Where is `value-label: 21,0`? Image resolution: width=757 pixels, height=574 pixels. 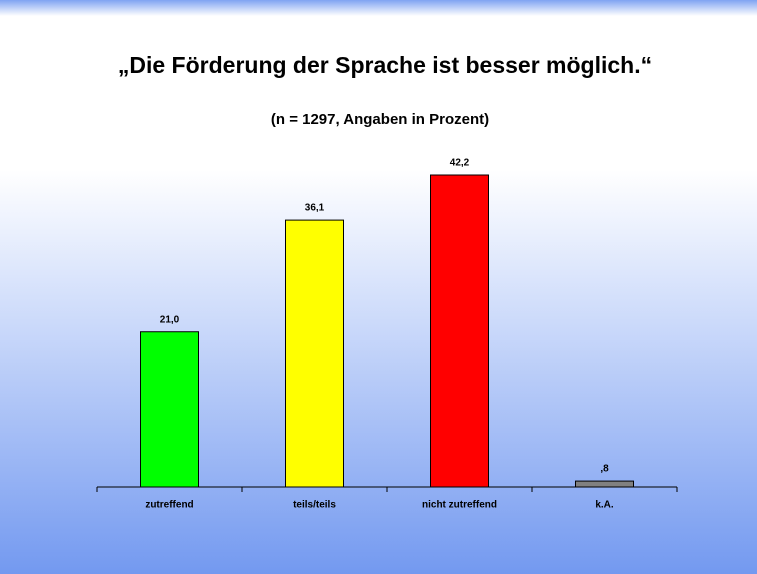 value-label: 21,0 is located at coordinates (170, 319).